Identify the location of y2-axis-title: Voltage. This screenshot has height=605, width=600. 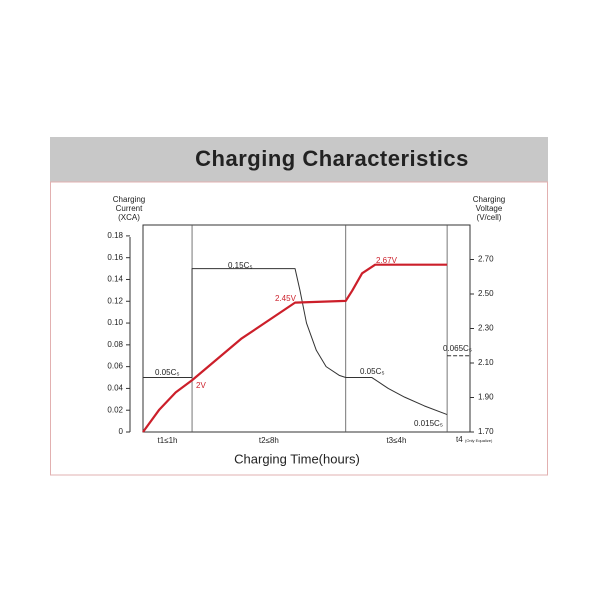
(489, 208).